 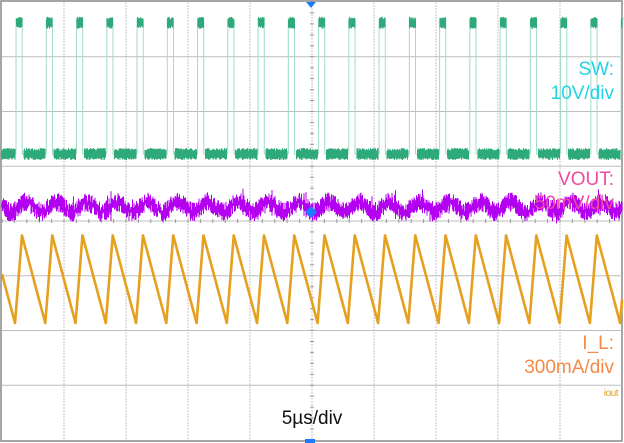 I want to click on trigger-position-marker-icon, so click(x=311, y=5).